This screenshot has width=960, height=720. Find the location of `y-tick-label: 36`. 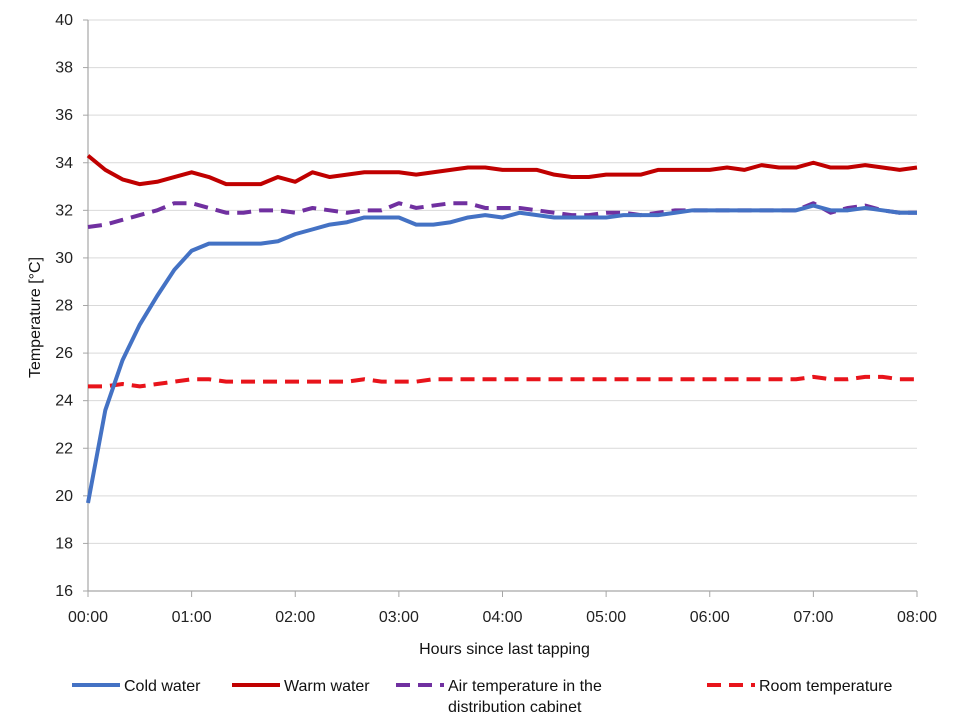

y-tick-label: 36 is located at coordinates (64, 115).